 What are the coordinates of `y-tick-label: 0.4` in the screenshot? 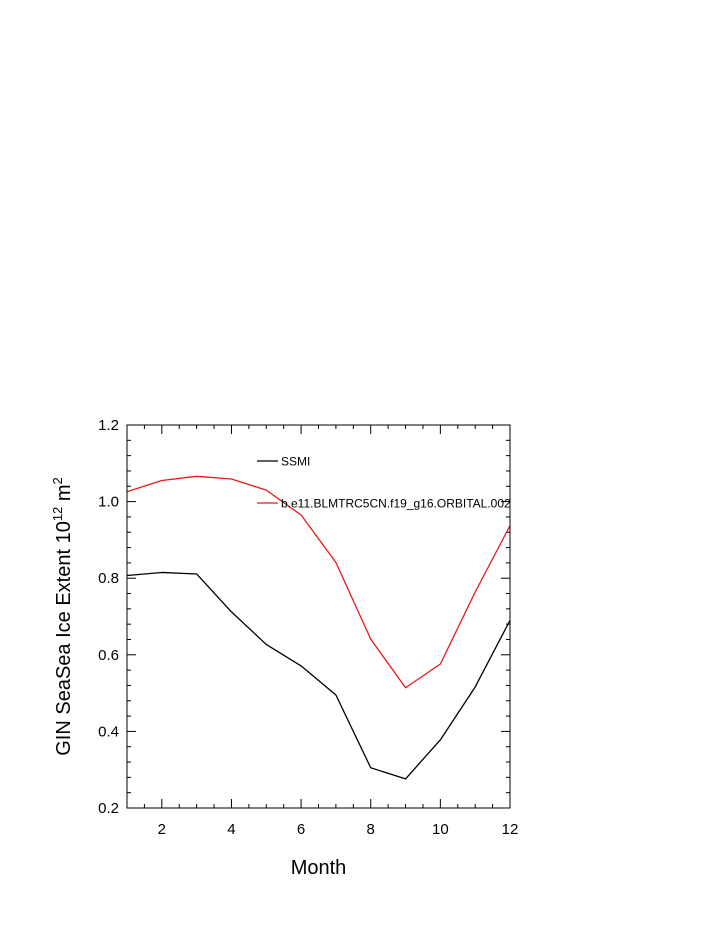 It's located at (108, 731).